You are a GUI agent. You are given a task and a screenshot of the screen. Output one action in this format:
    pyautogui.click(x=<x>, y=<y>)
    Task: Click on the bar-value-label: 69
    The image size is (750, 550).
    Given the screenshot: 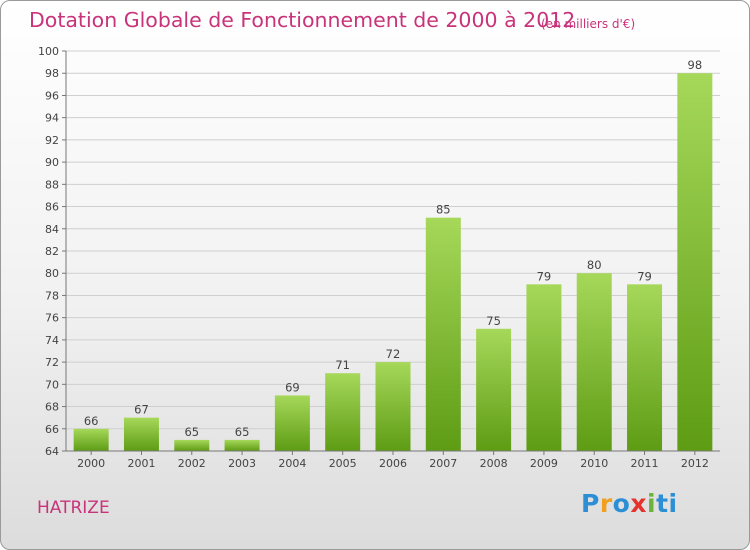 What is the action you would take?
    pyautogui.click(x=292, y=387)
    